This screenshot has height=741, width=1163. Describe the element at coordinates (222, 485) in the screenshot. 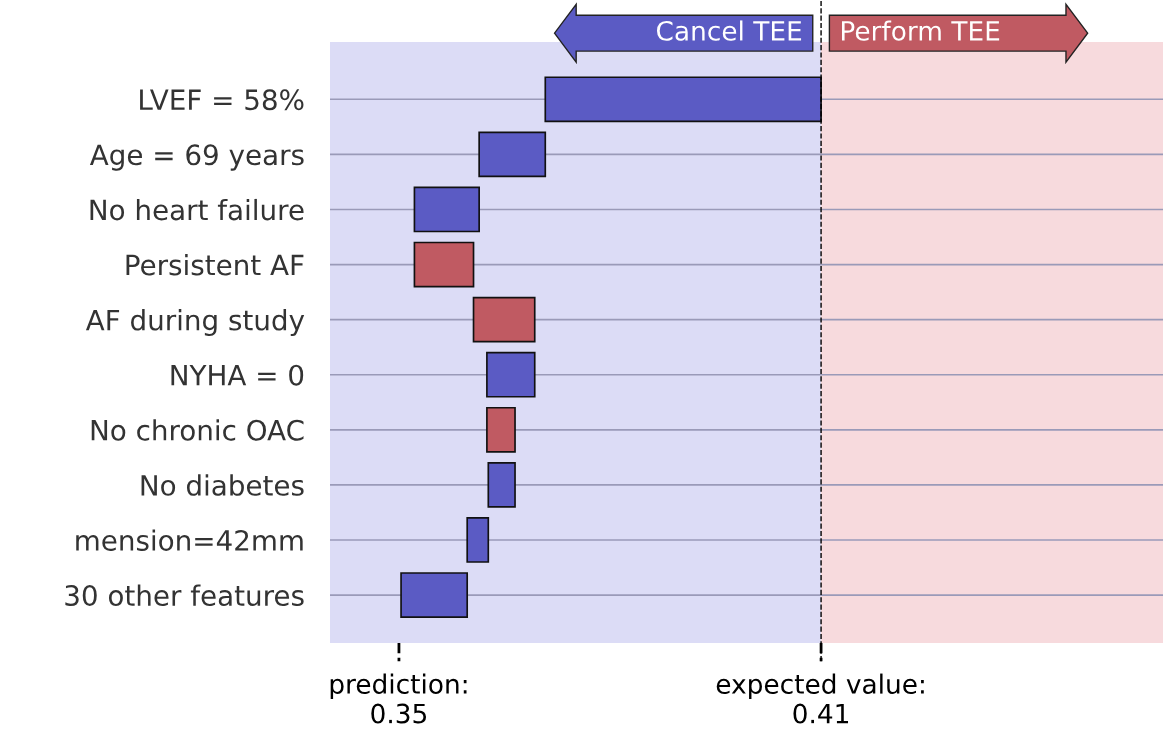

I see `y-tick-label: No diabetes` at that location.